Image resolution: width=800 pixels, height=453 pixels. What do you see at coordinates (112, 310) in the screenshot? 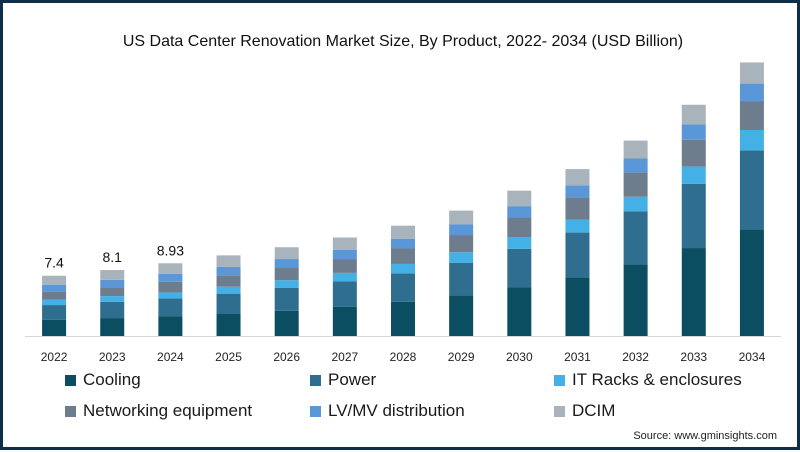
I see `bar-2023-power` at bounding box center [112, 310].